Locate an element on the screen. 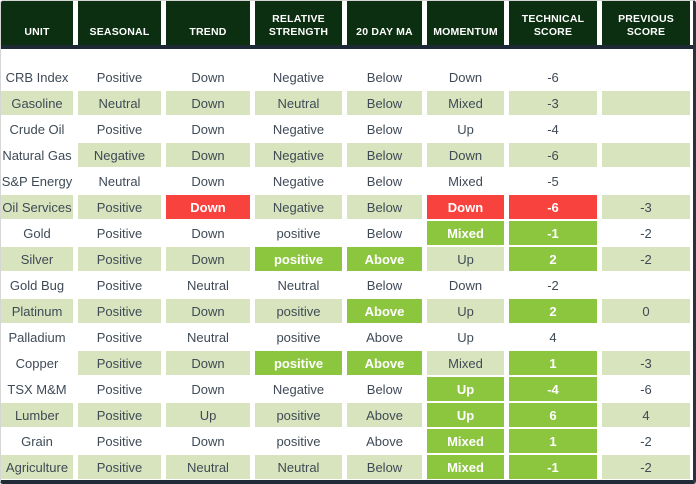 The height and width of the screenshot is (484, 696). row-label: Natural Gas is located at coordinates (37, 155).